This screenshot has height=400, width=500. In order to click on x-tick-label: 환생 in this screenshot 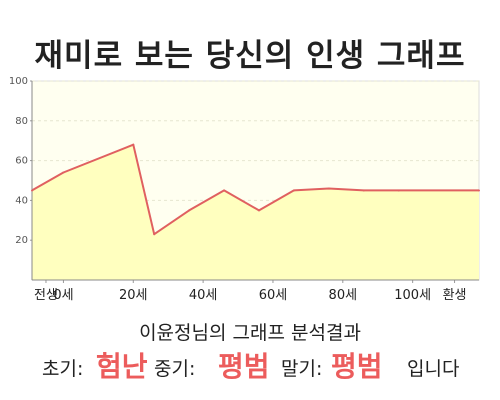, I will do `click(455, 295)`.